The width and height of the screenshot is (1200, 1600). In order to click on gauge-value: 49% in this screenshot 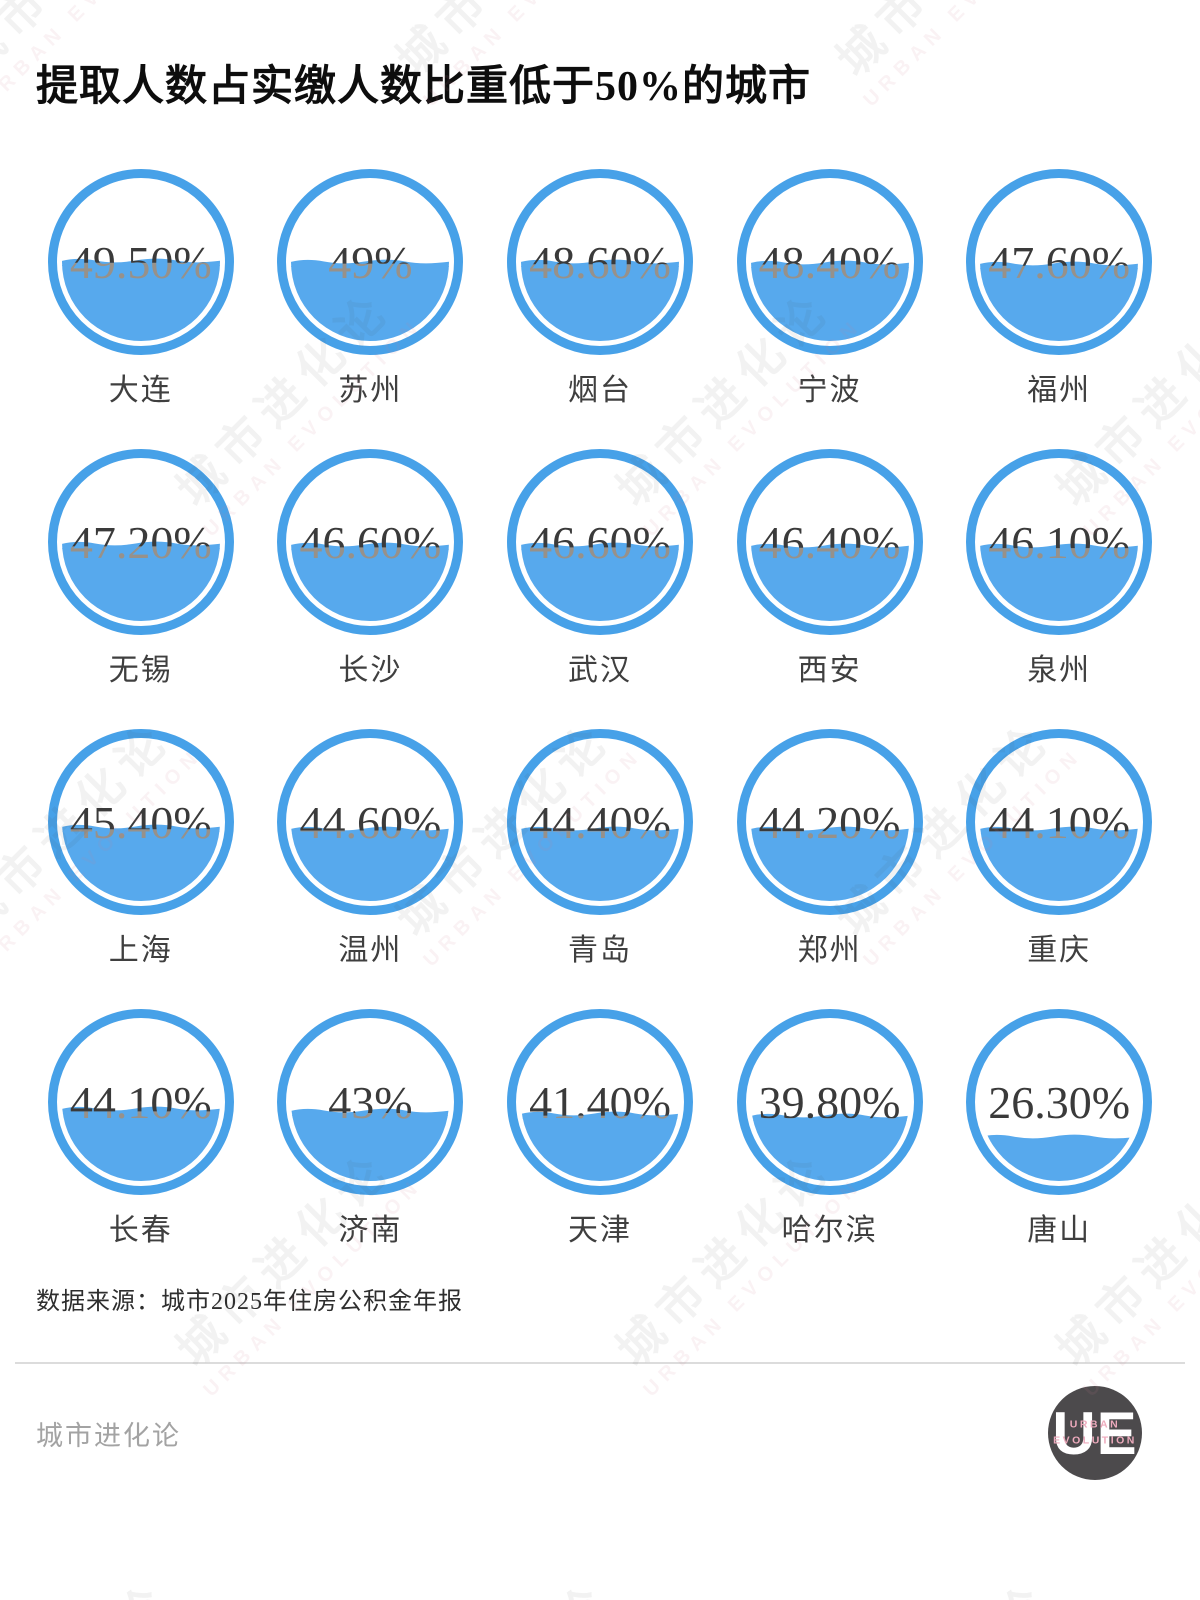, I will do `click(370, 262)`.